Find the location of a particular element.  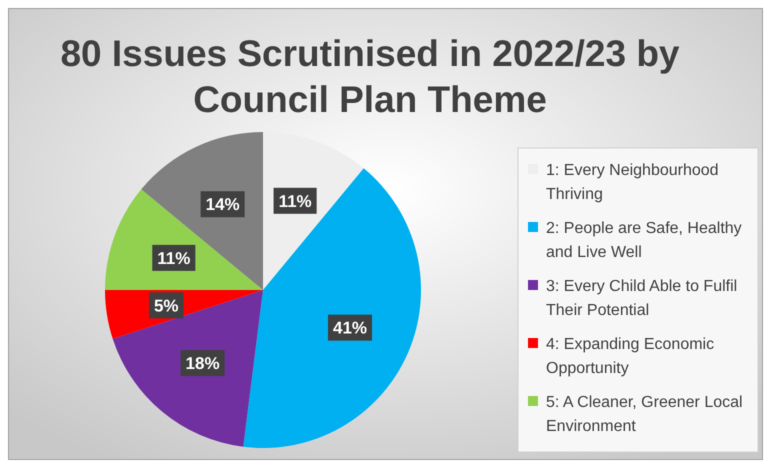

data-label: 14% is located at coordinates (223, 204).